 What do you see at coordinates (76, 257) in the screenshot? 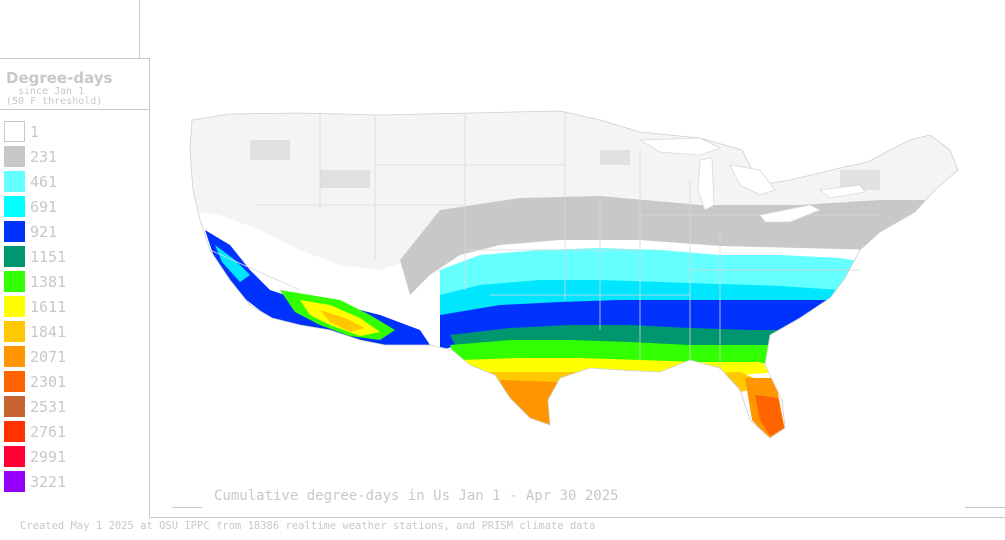
I see `legend-row: 1151` at bounding box center [76, 257].